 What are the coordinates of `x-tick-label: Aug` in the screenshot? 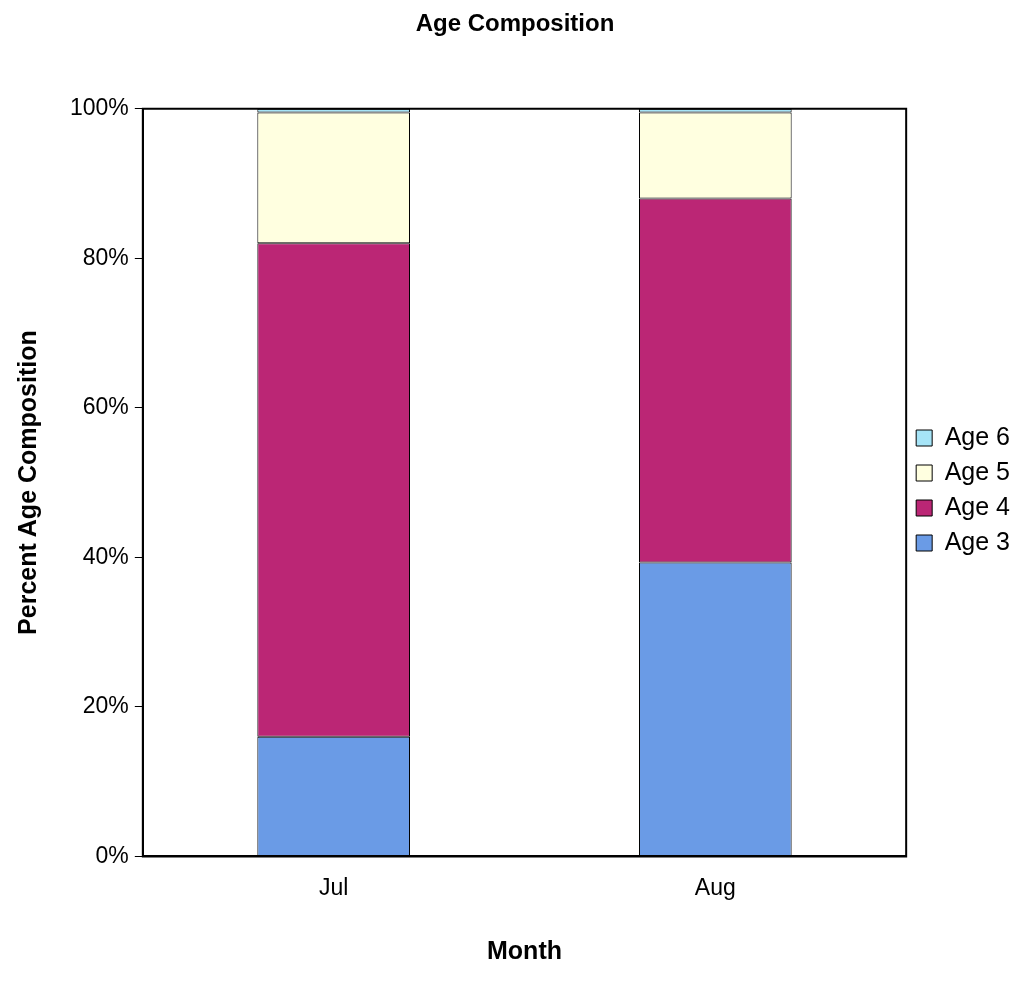 It's located at (715, 886).